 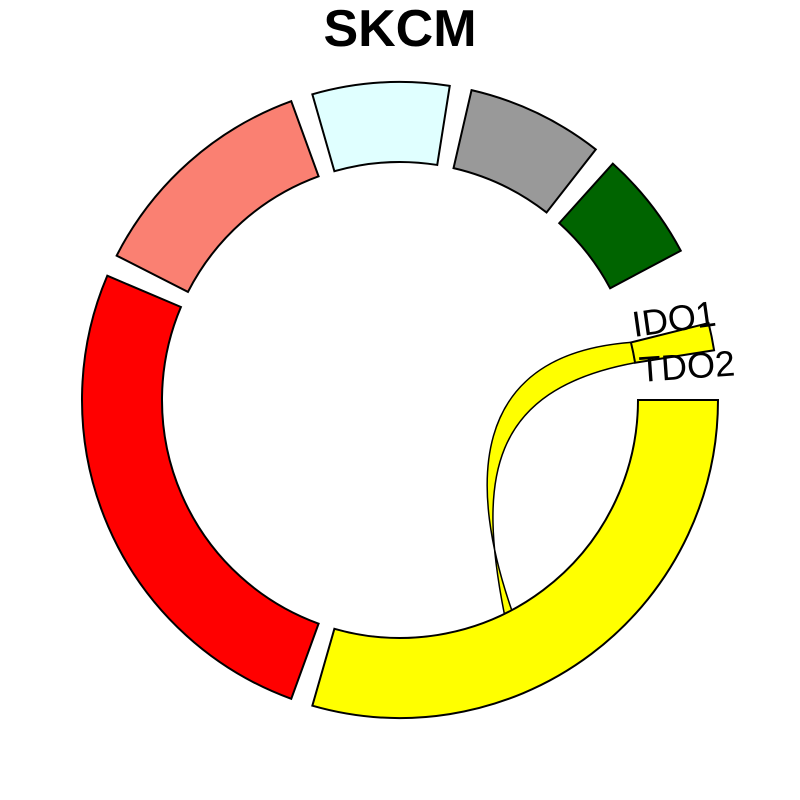 I want to click on diagram-title: SKCM, so click(x=399, y=29).